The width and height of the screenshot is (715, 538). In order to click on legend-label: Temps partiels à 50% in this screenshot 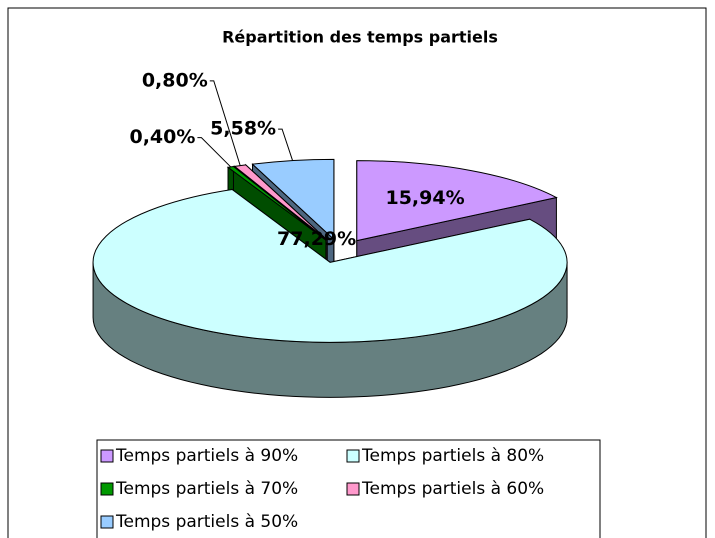, I will do `click(206, 522)`.